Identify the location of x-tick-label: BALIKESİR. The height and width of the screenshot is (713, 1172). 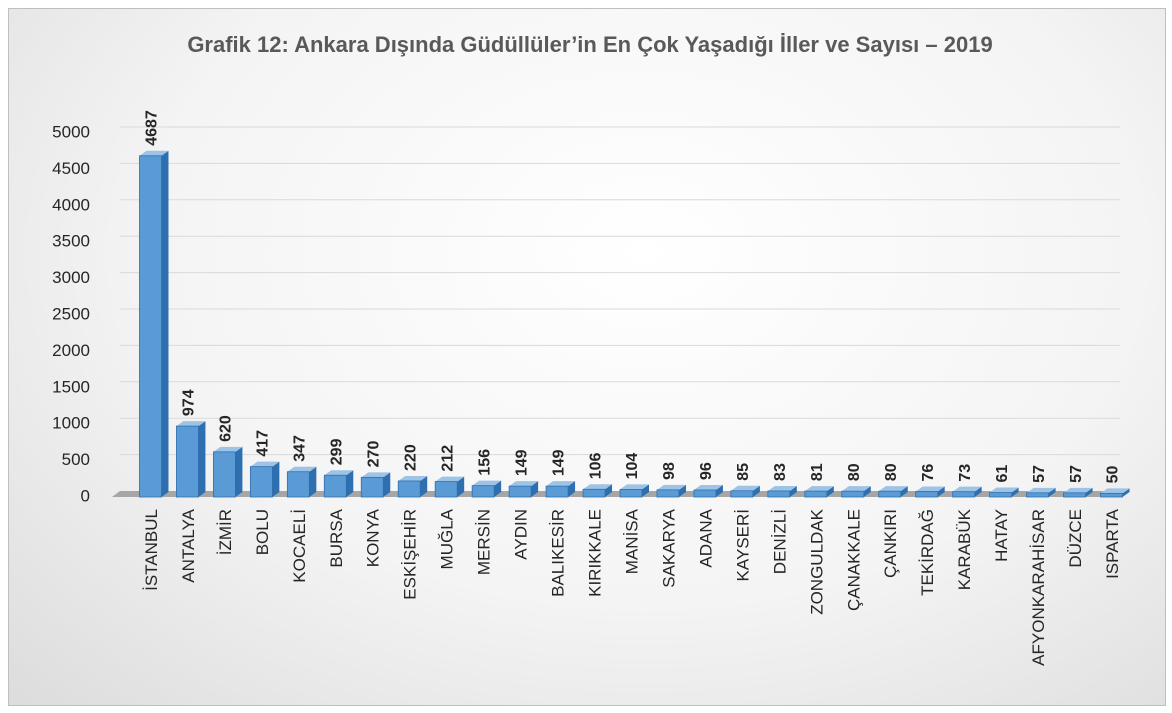
(558, 553).